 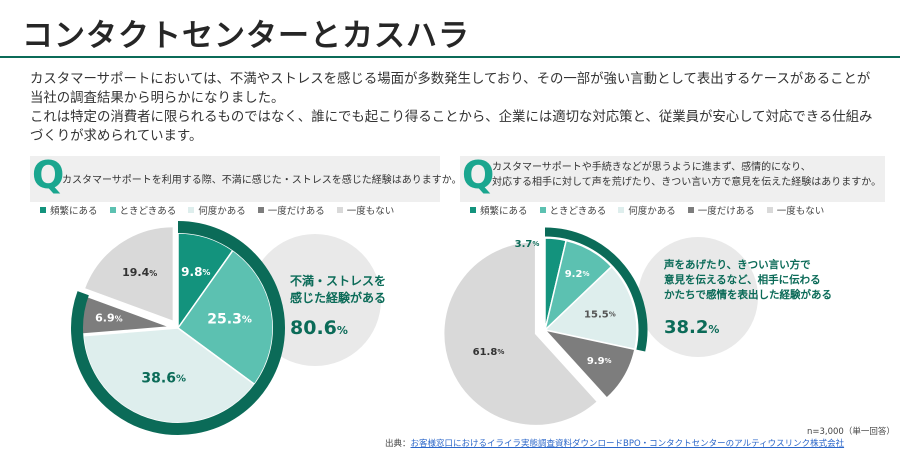 I want to click on callout-label: 感じた経験がある, so click(x=338, y=297).